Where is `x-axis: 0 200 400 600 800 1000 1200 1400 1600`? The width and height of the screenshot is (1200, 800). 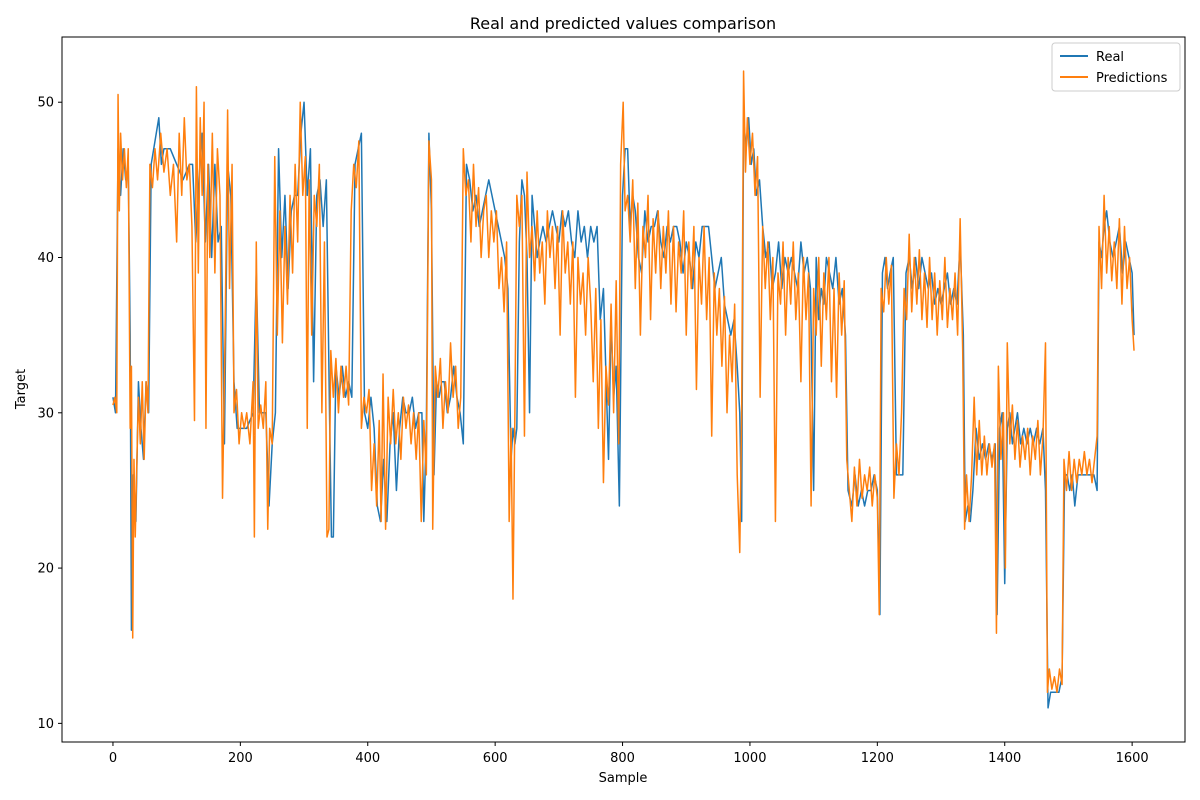 x-axis: 0 200 400 600 800 1000 1200 1400 1600 is located at coordinates (629, 754).